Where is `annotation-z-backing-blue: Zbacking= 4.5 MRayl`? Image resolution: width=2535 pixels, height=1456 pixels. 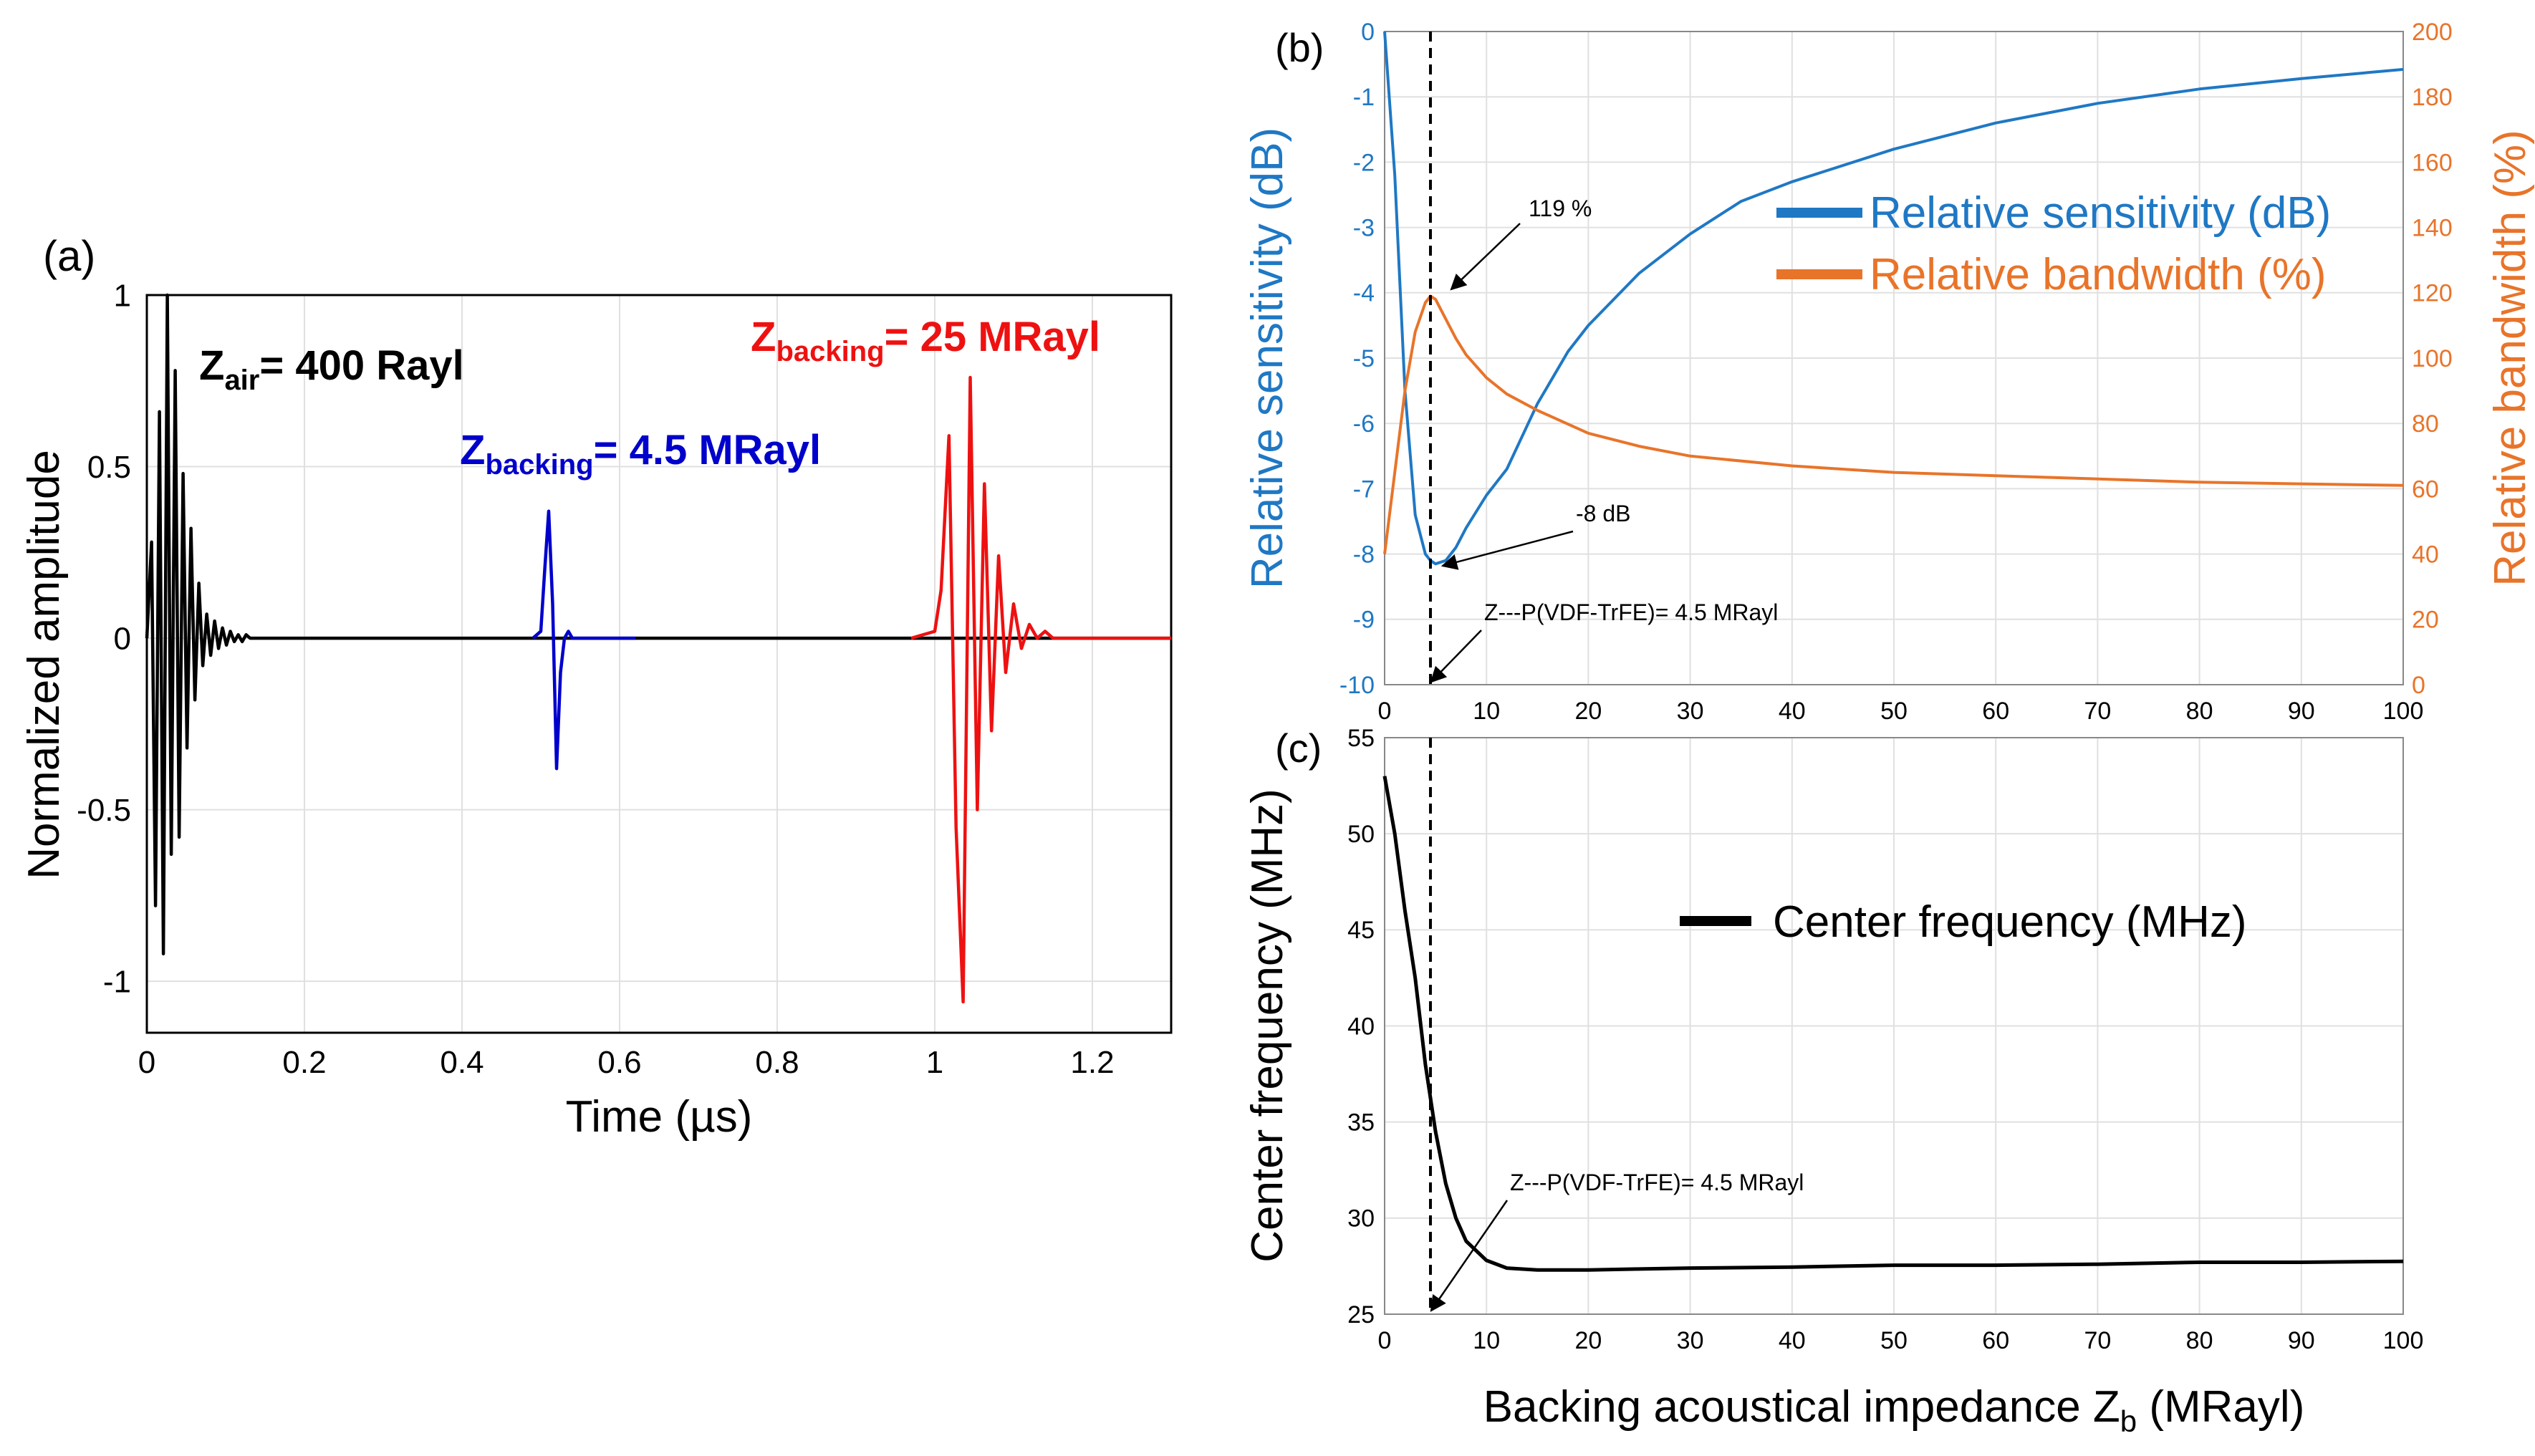 annotation-z-backing-blue: Zbacking= 4.5 MRayl is located at coordinates (640, 454).